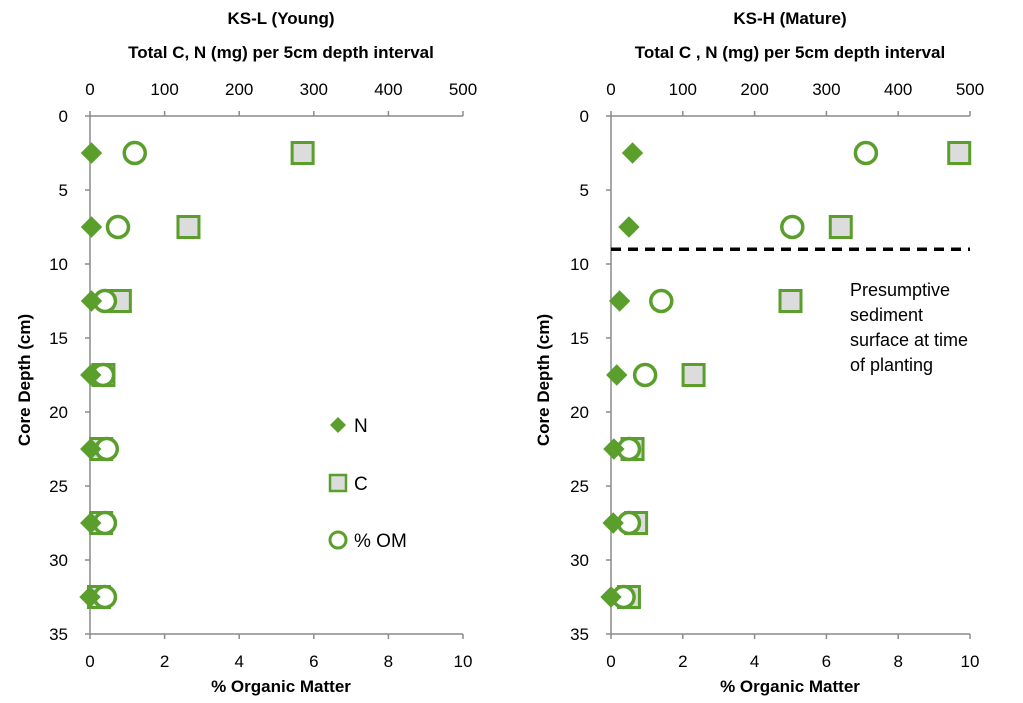 This screenshot has height=703, width=1023. What do you see at coordinates (891, 365) in the screenshot?
I see `annotation-line: of planting` at bounding box center [891, 365].